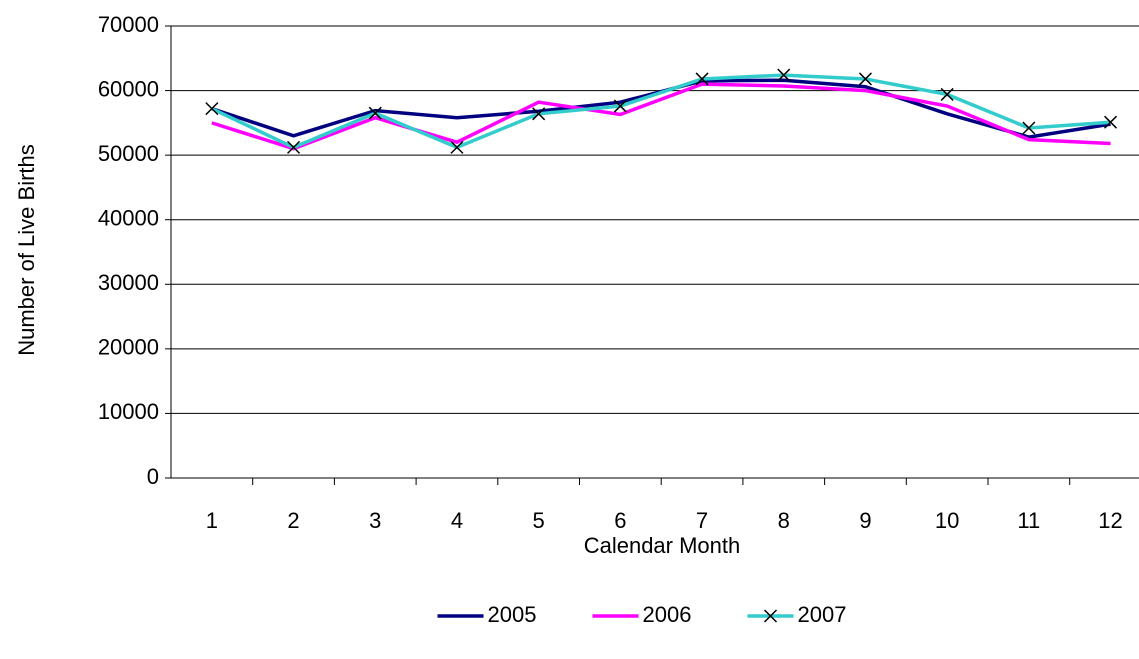  What do you see at coordinates (539, 520) in the screenshot?
I see `x-tick-label: 5` at bounding box center [539, 520].